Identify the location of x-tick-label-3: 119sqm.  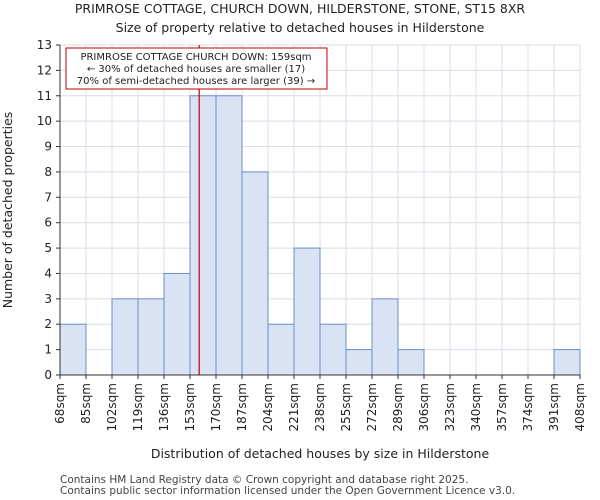
(138, 407).